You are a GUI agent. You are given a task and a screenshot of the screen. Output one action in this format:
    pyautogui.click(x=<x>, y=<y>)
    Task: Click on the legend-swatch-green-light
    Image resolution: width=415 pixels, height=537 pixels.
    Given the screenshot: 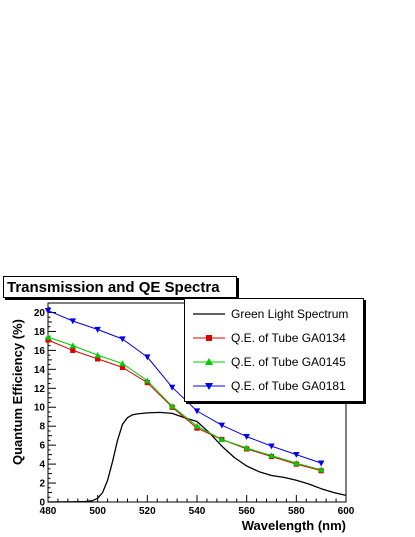 What is the action you would take?
    pyautogui.click(x=209, y=314)
    